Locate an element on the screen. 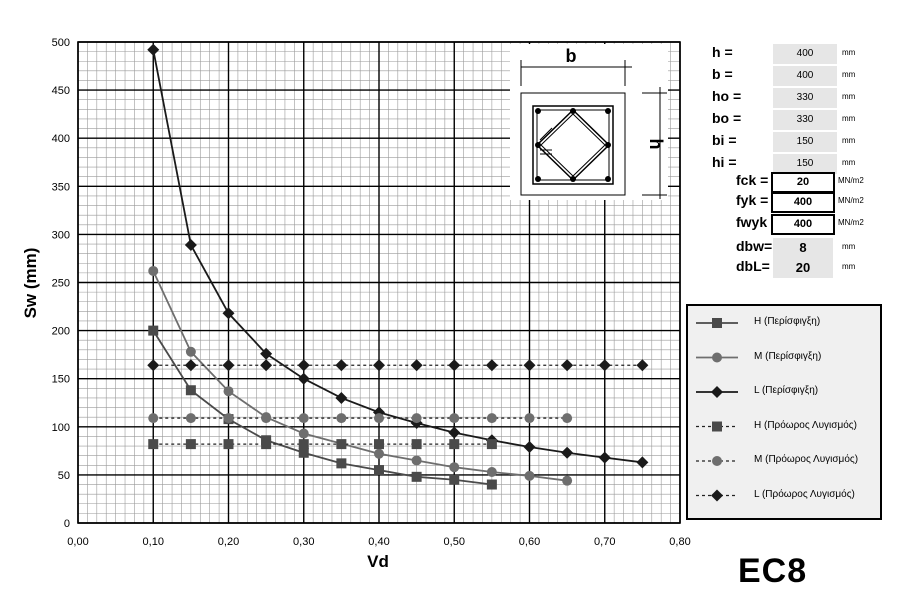 This screenshot has height=606, width=906. parameter-row: bi = 150 mm is located at coordinates (797, 142).